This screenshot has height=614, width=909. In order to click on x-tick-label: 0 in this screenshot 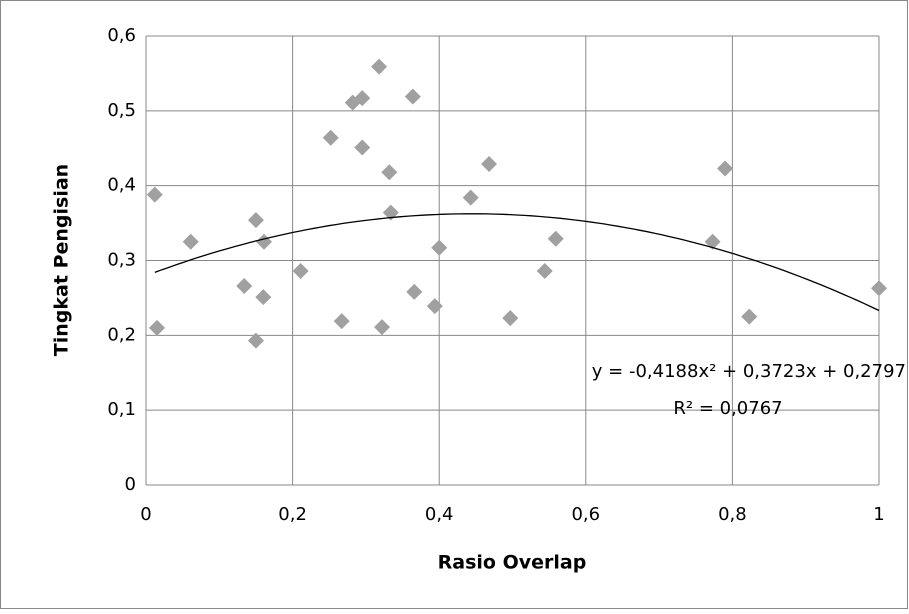, I will do `click(145, 514)`.